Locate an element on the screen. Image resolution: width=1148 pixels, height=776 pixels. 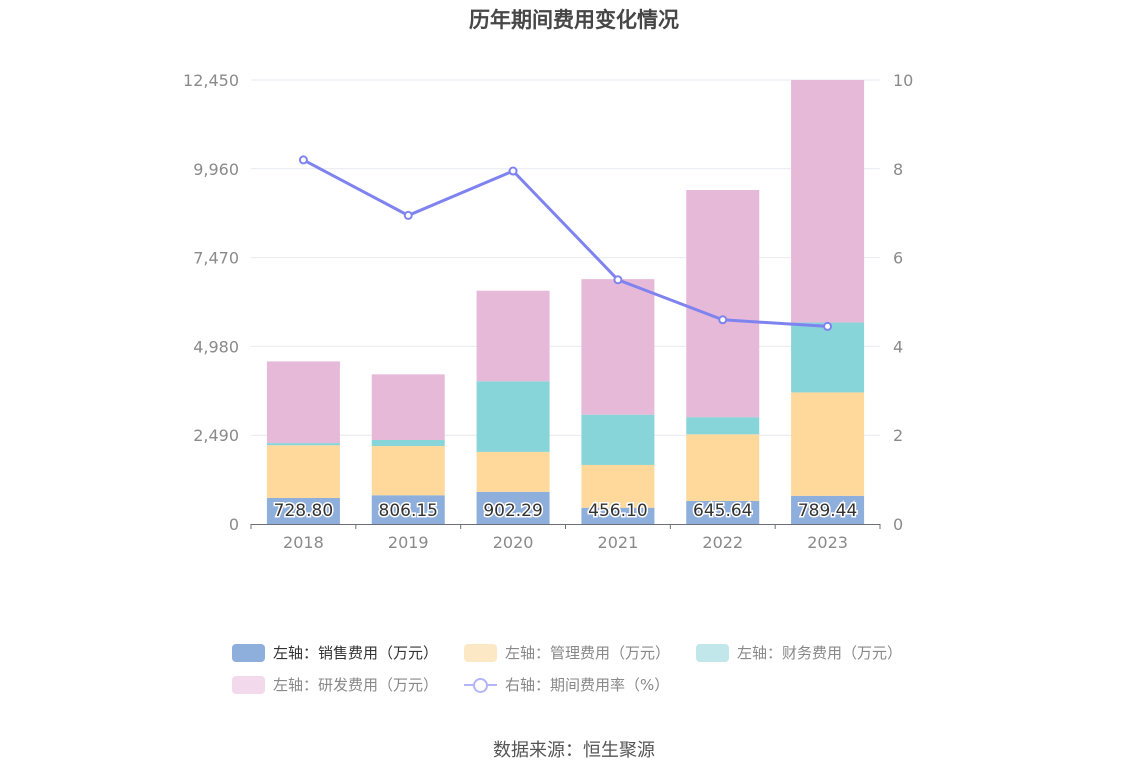
legend-swatch-sales is located at coordinates (248, 652).